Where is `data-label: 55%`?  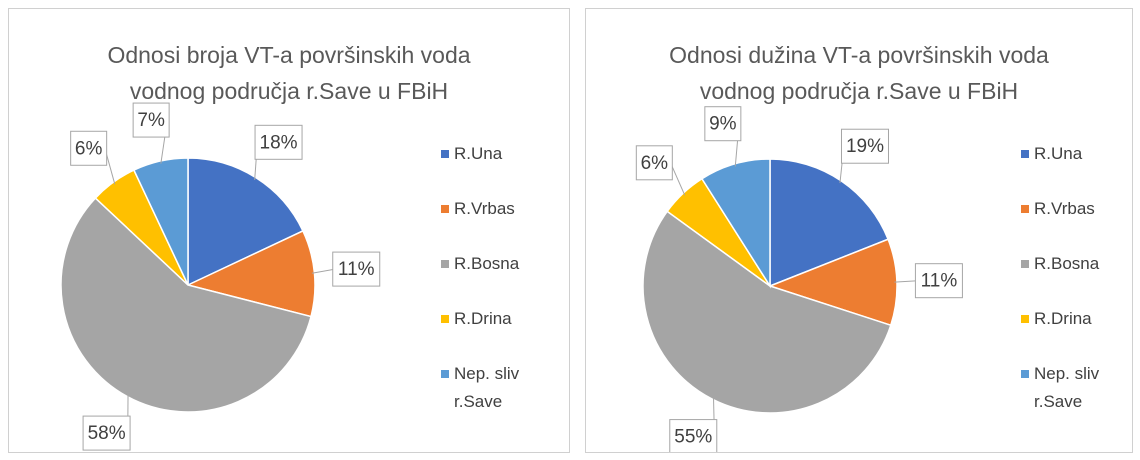 data-label: 55% is located at coordinates (693, 437).